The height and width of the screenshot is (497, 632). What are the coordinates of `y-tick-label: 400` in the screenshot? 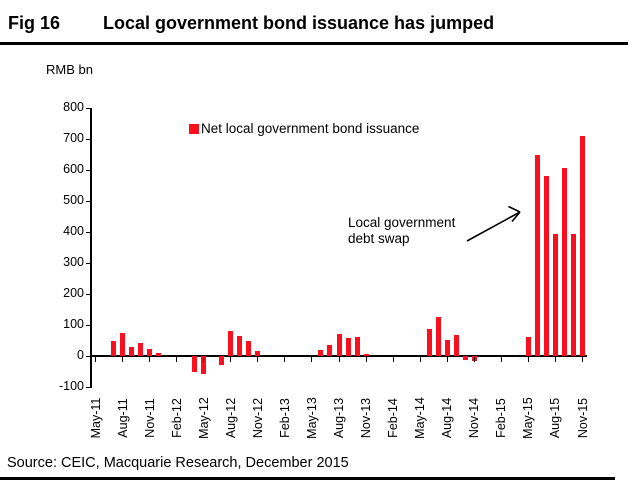 It's located at (73, 231).